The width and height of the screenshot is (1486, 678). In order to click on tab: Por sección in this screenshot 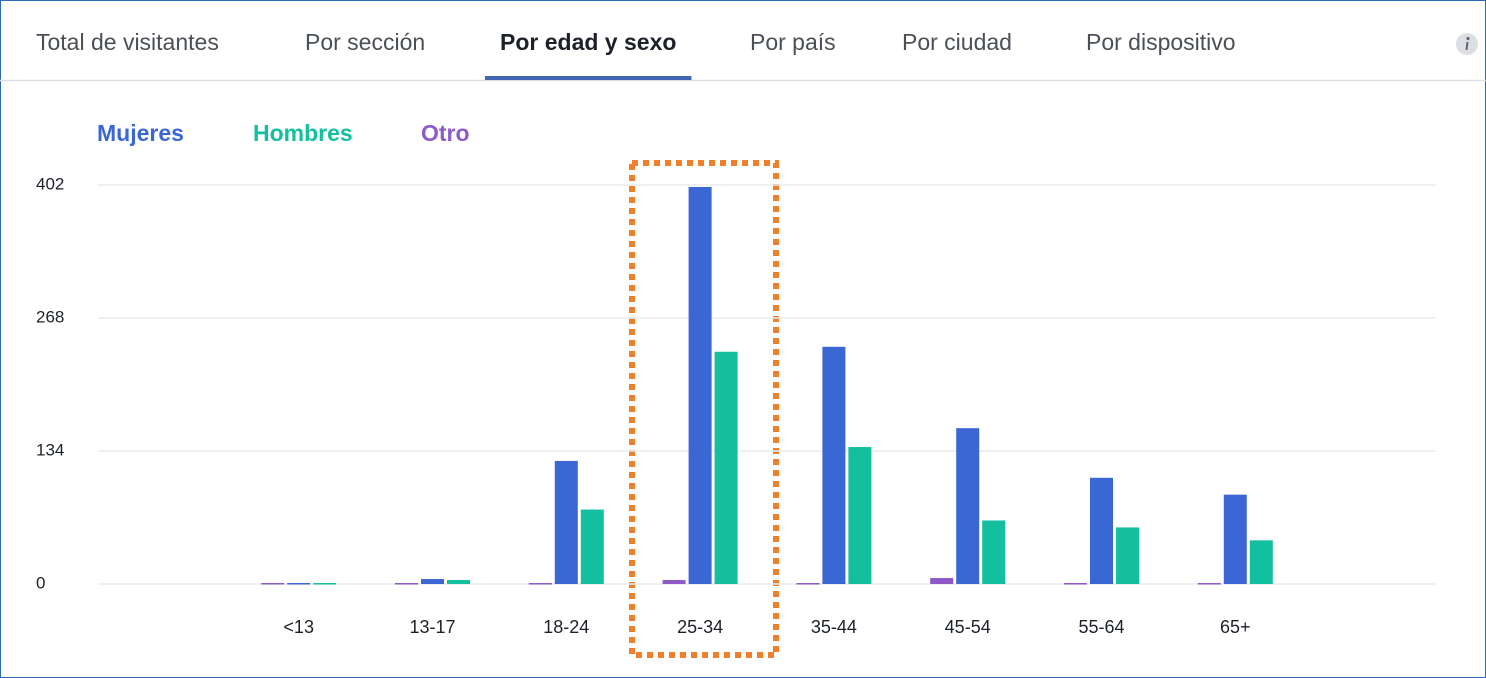, I will do `click(365, 42)`.